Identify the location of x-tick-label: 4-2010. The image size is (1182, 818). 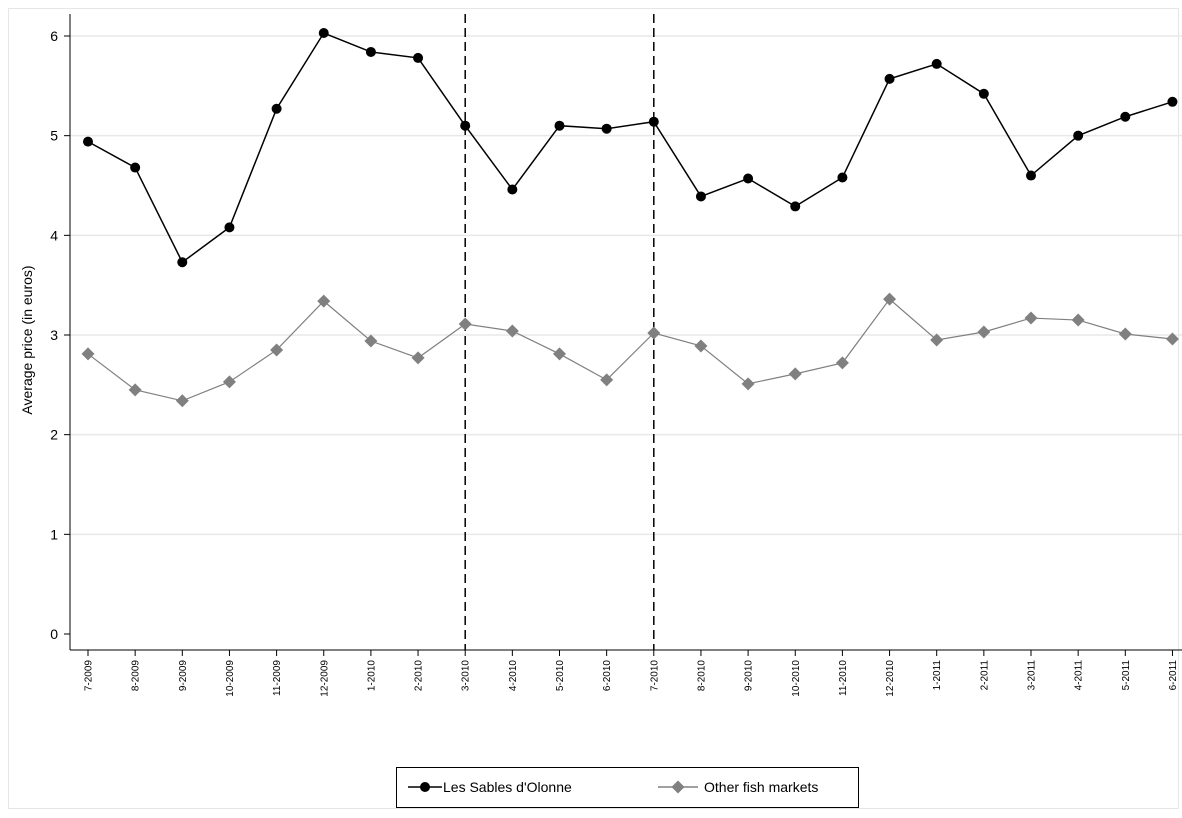
(513, 676).